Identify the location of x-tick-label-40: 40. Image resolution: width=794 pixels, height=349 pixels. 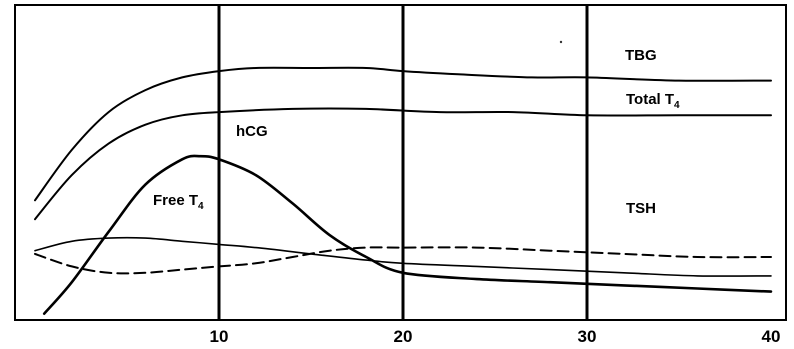
(771, 336).